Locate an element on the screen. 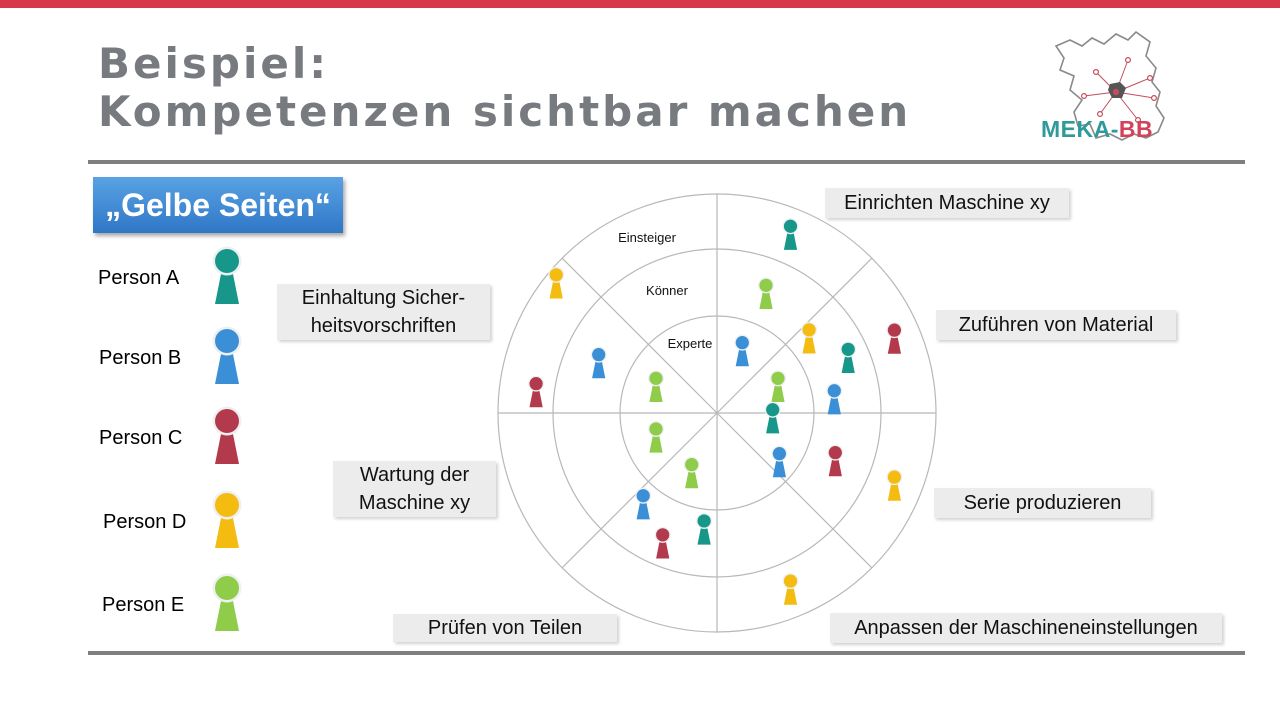 The width and height of the screenshot is (1280, 720). legend-pawn-person-e-icon is located at coordinates (227, 605).